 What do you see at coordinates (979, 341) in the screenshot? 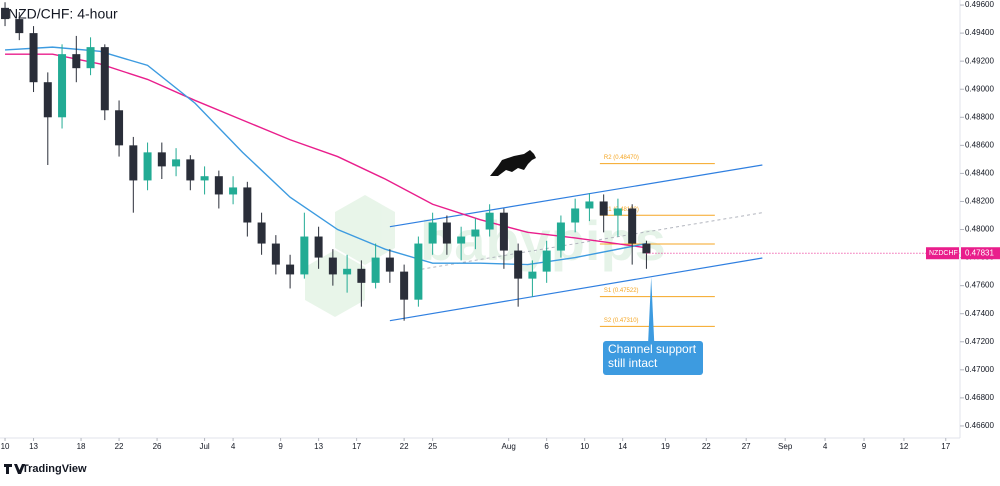
I see `y-tick-label: 0.47200` at bounding box center [979, 341].